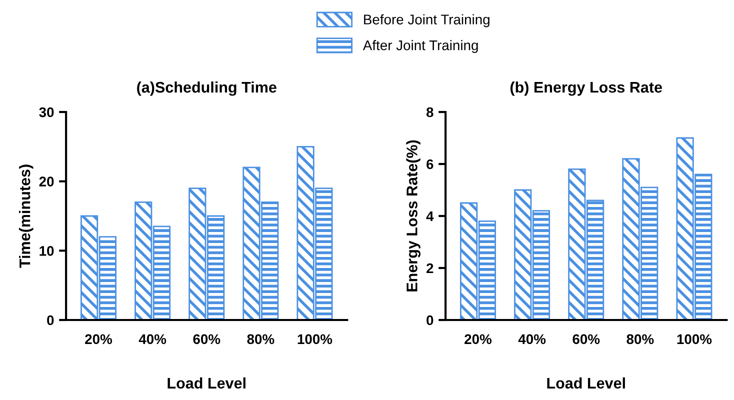 The height and width of the screenshot is (400, 734). Describe the element at coordinates (413, 216) in the screenshot. I see `y-axis-title: Energy Loss Rate(%)` at that location.